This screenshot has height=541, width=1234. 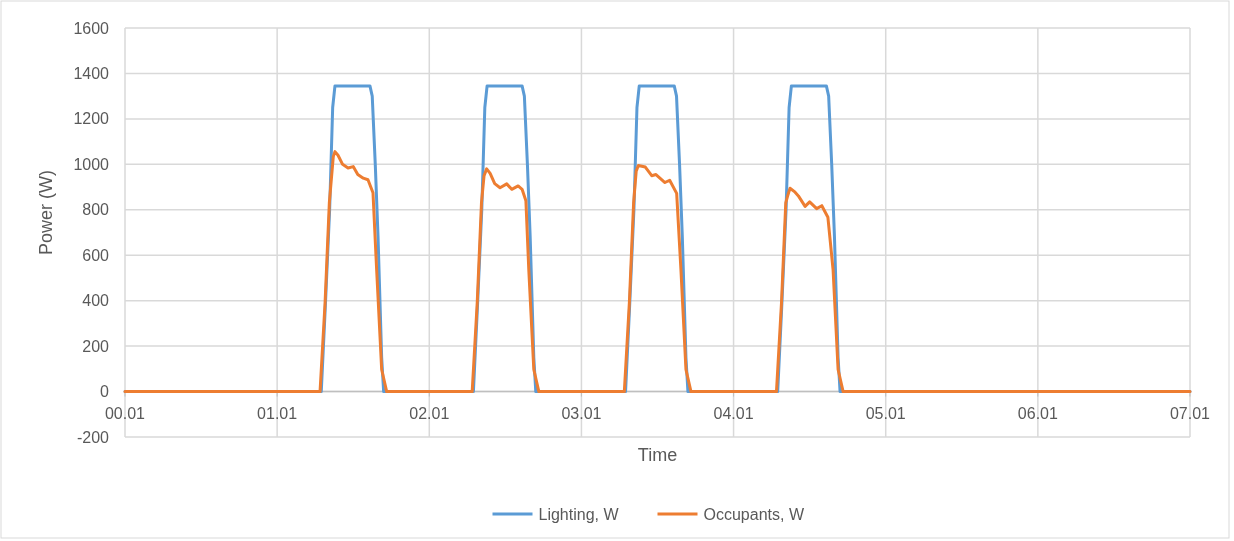 I want to click on x-tick-label: 07.01, so click(x=1190, y=413).